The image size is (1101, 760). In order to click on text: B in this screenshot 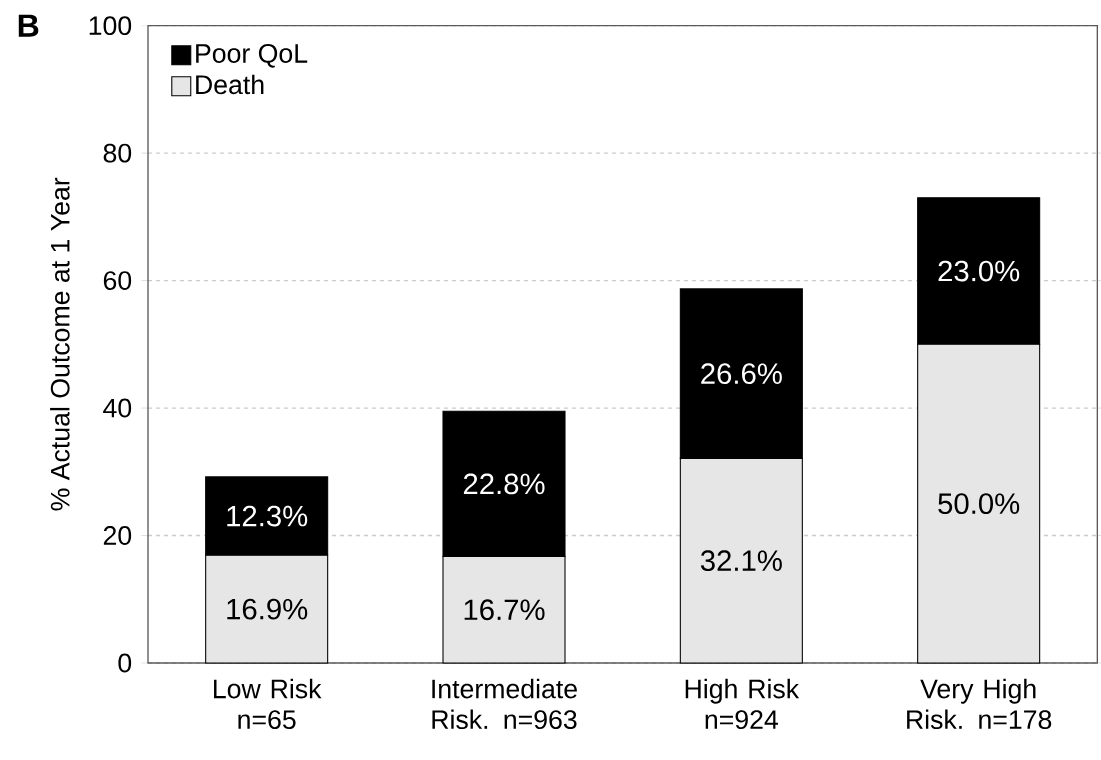, I will do `click(28, 25)`.